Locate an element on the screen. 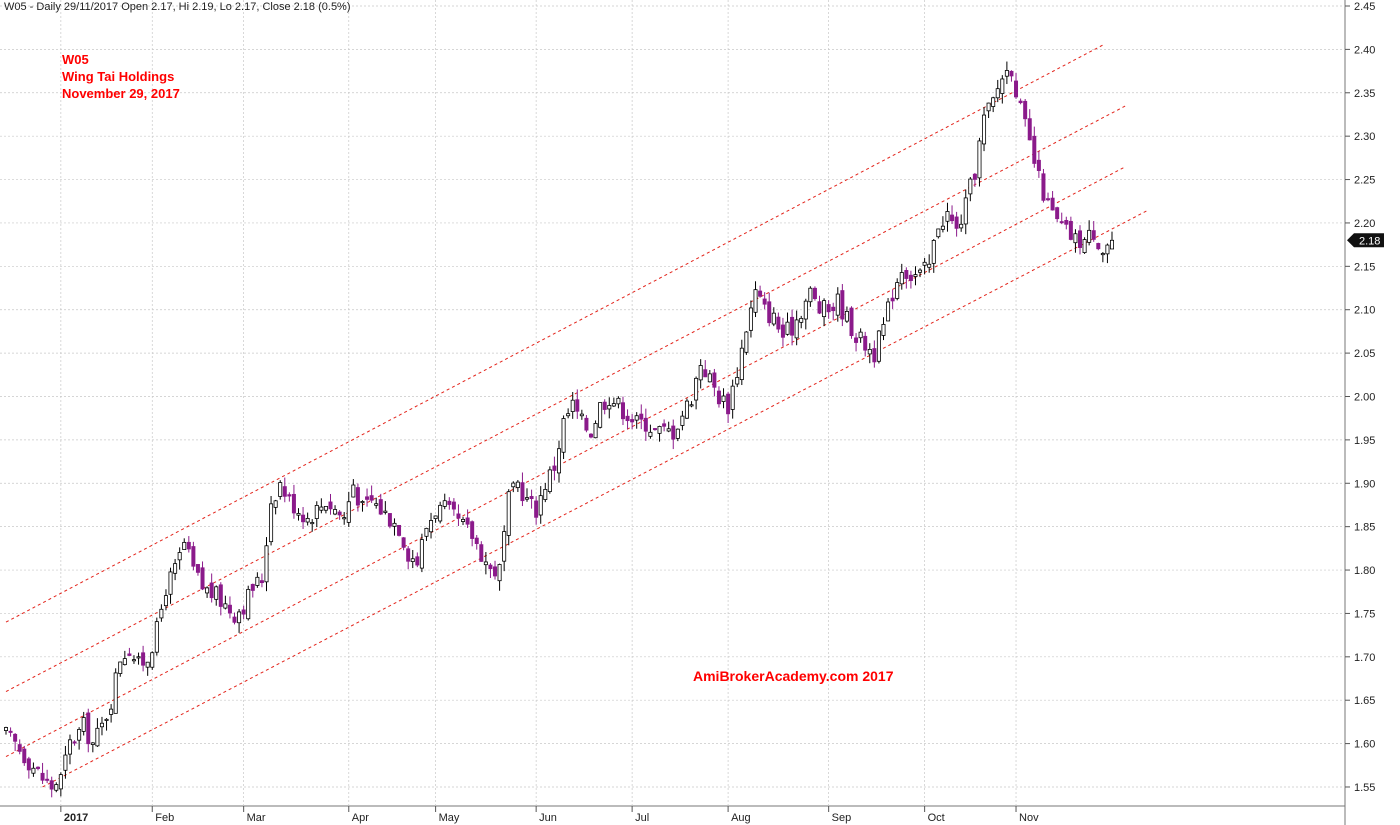  y-tick-label: 2.45 is located at coordinates (1364, 7).